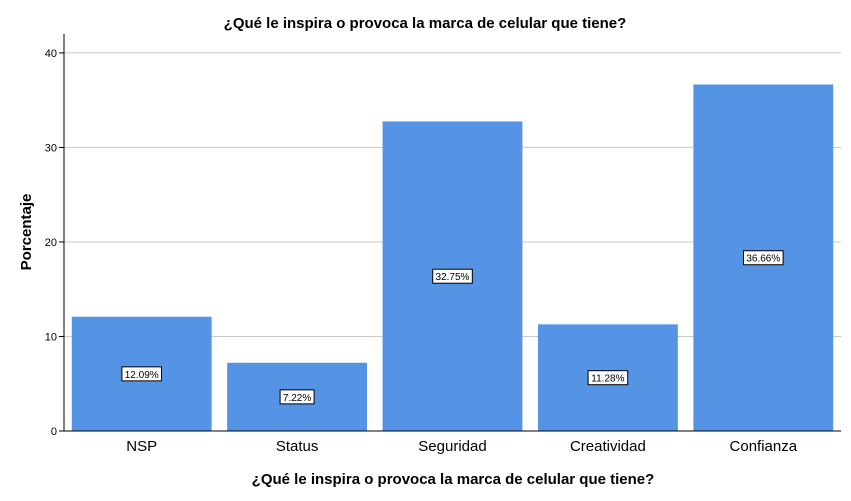  I want to click on data-label: 32.75%, so click(453, 277).